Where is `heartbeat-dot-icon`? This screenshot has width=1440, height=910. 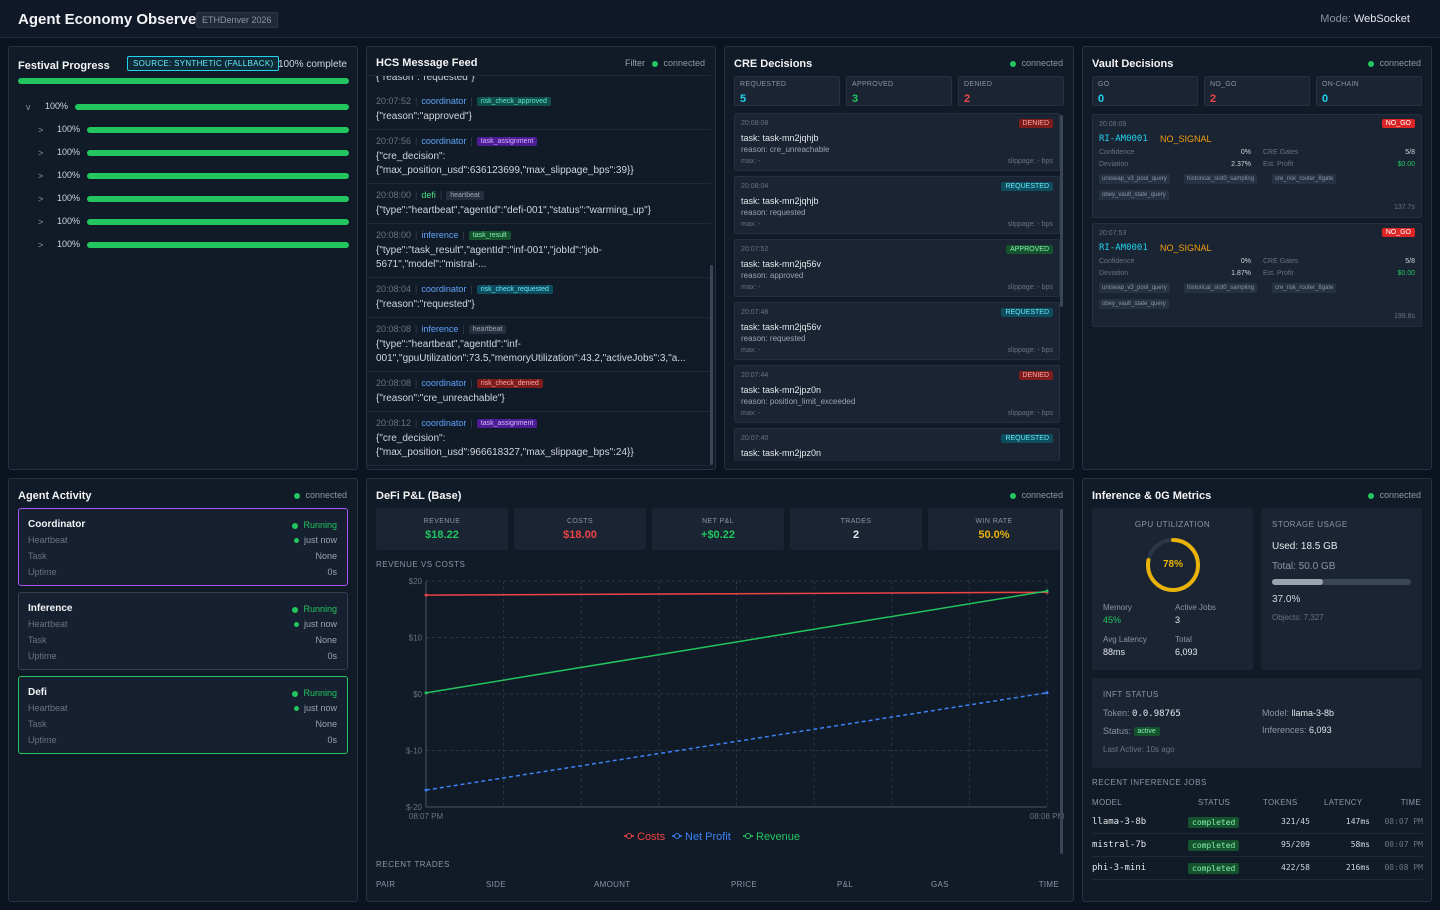
heartbeat-dot-icon is located at coordinates (296, 709).